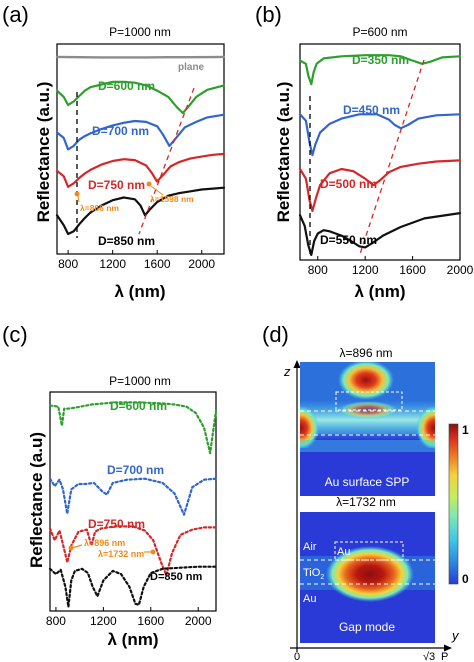  I want to click on panel-a-ylabel: Reflectance (a.u.), so click(43, 152).